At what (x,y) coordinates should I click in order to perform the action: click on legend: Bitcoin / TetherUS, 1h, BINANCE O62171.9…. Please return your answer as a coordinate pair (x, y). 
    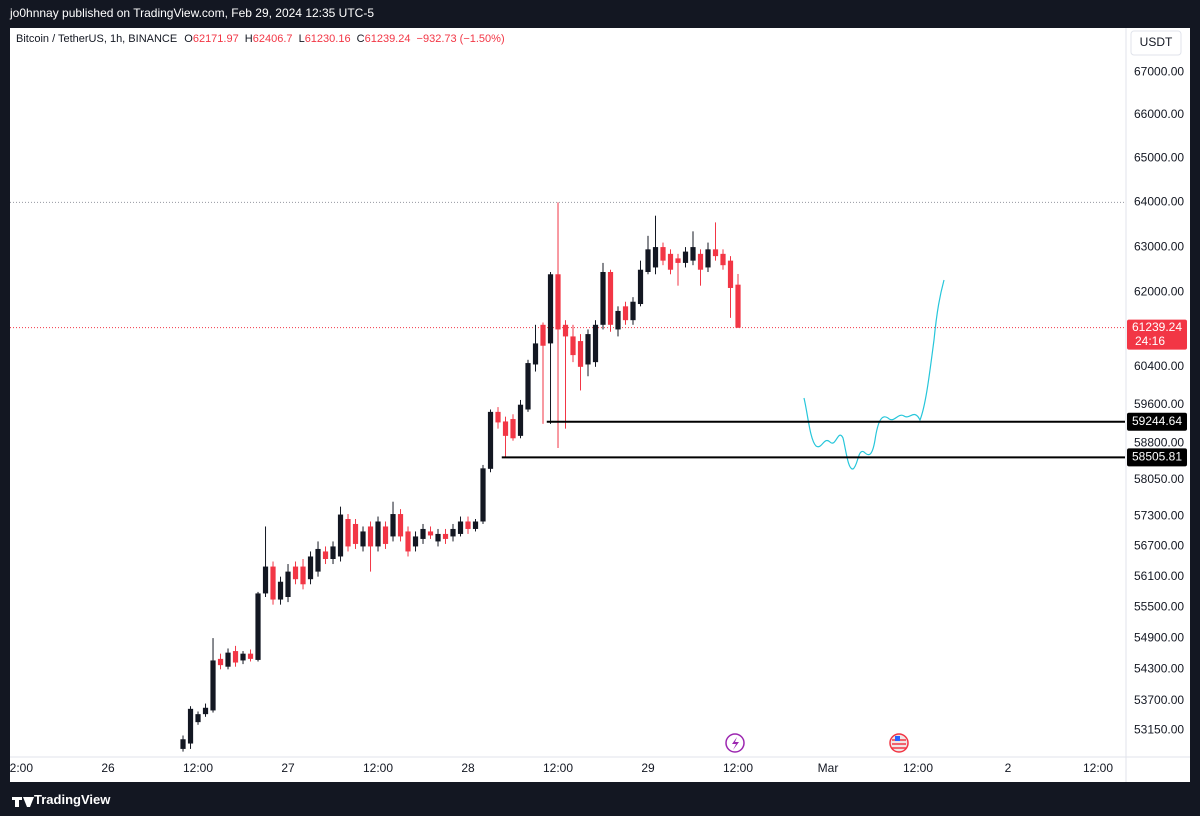
    Looking at the image, I should click on (262, 39).